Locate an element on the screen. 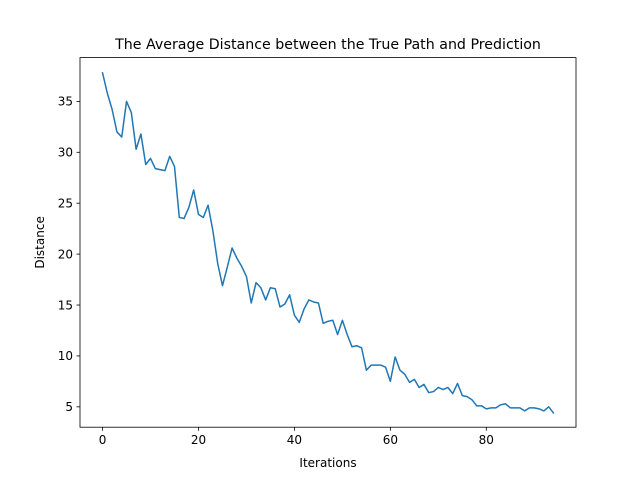 The height and width of the screenshot is (484, 640). x-tick-label: 80 is located at coordinates (486, 440).